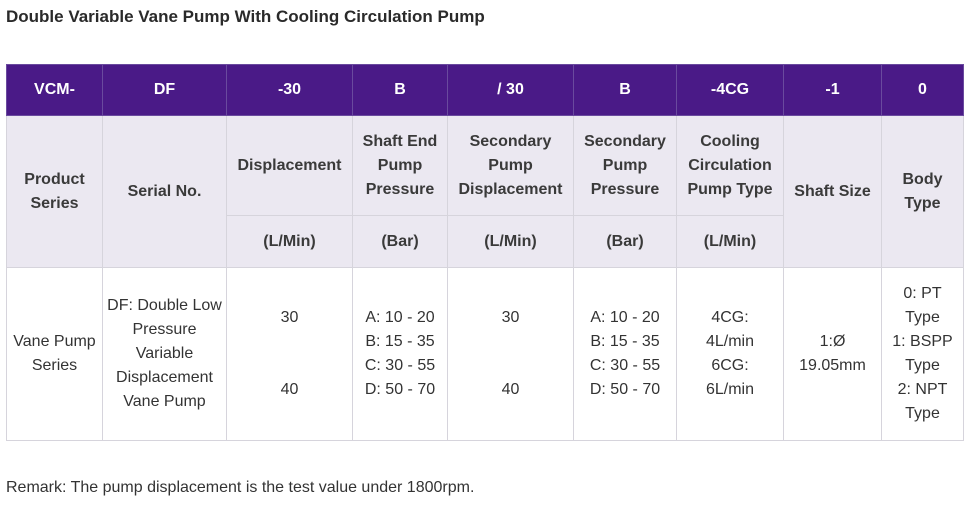 The image size is (968, 505). What do you see at coordinates (510, 165) in the screenshot?
I see `header-secondary-displacement: Secondary Pump Displacement` at bounding box center [510, 165].